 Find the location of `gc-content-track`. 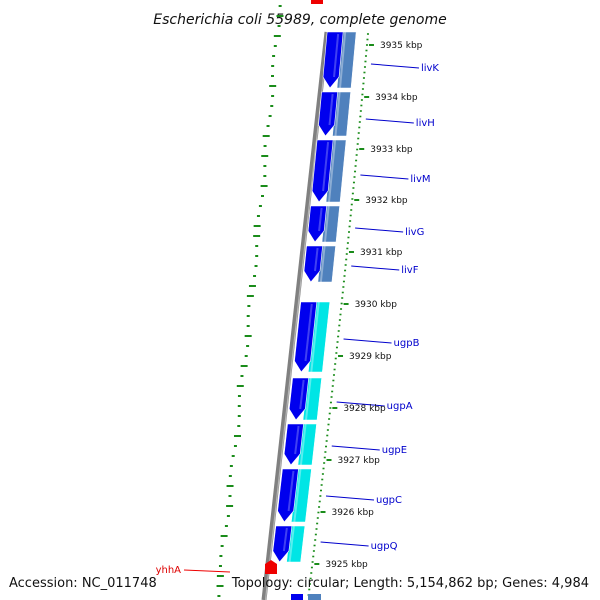

gc-content-track is located at coordinates (250, 301).